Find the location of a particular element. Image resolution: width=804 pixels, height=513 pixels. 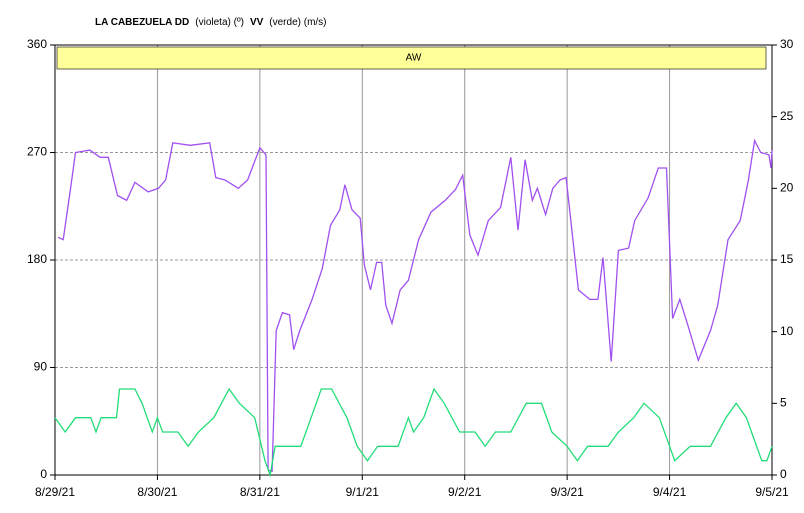

x-tick-label: 8/31/21 is located at coordinates (260, 492).